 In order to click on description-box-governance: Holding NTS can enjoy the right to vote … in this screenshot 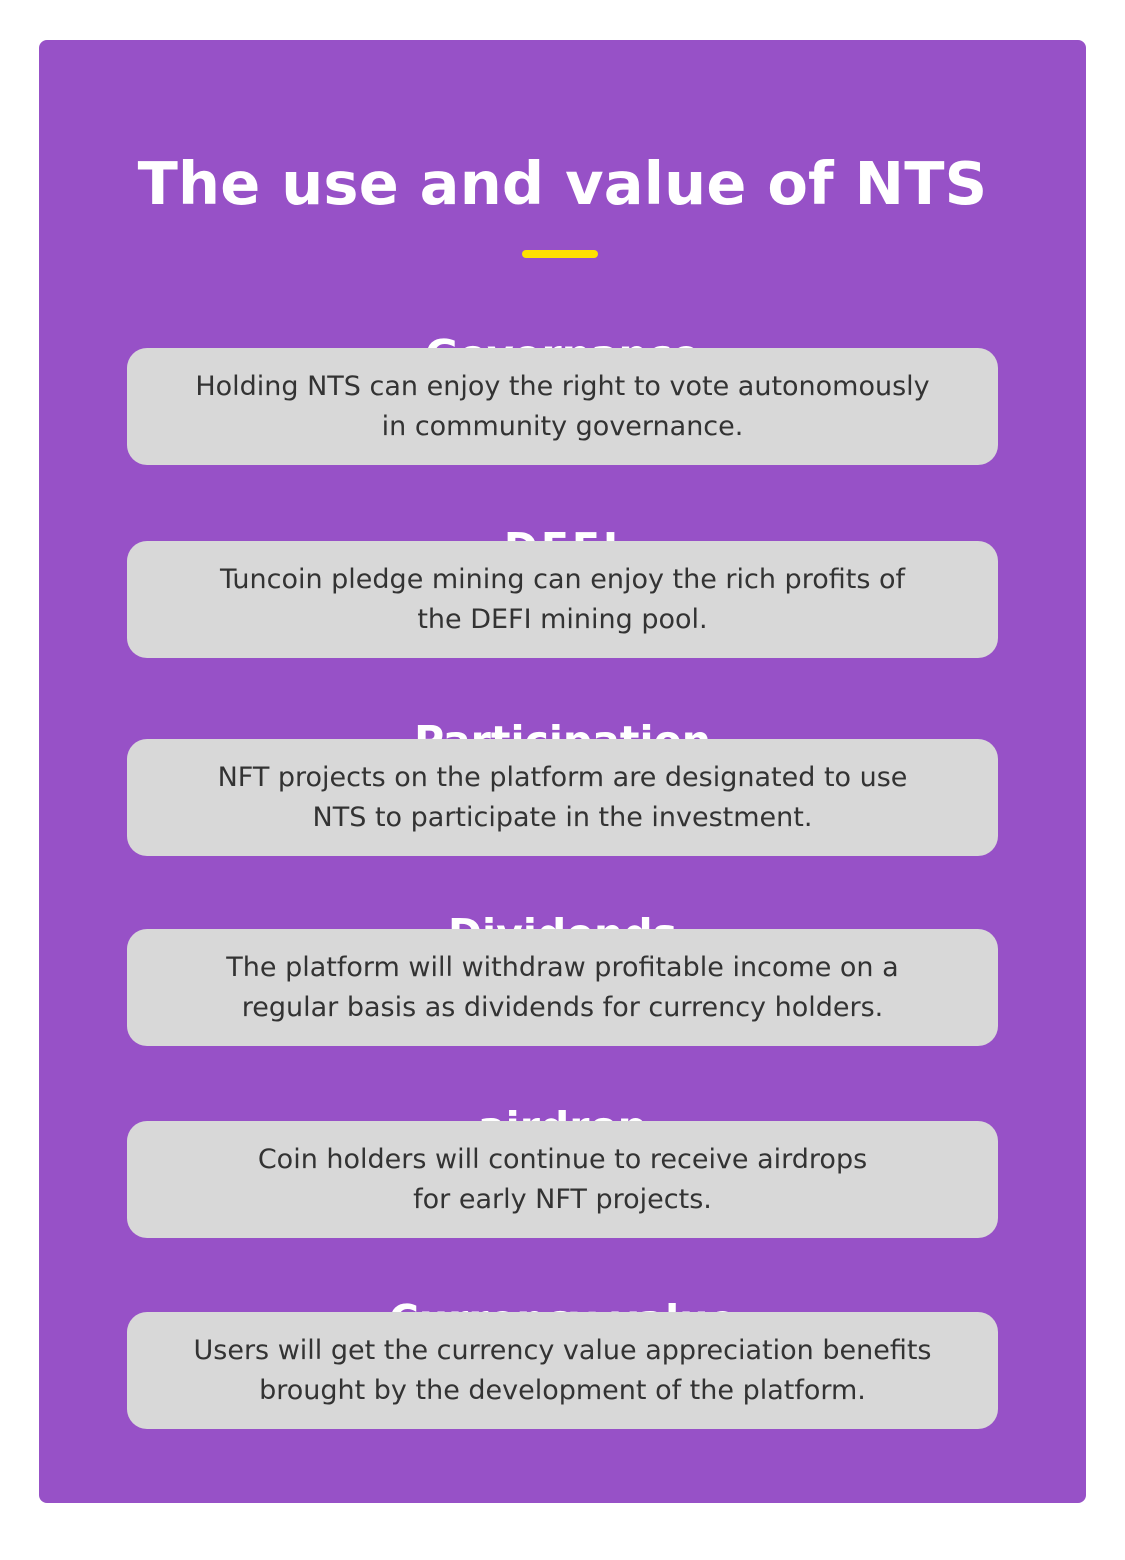, I will do `click(562, 406)`.